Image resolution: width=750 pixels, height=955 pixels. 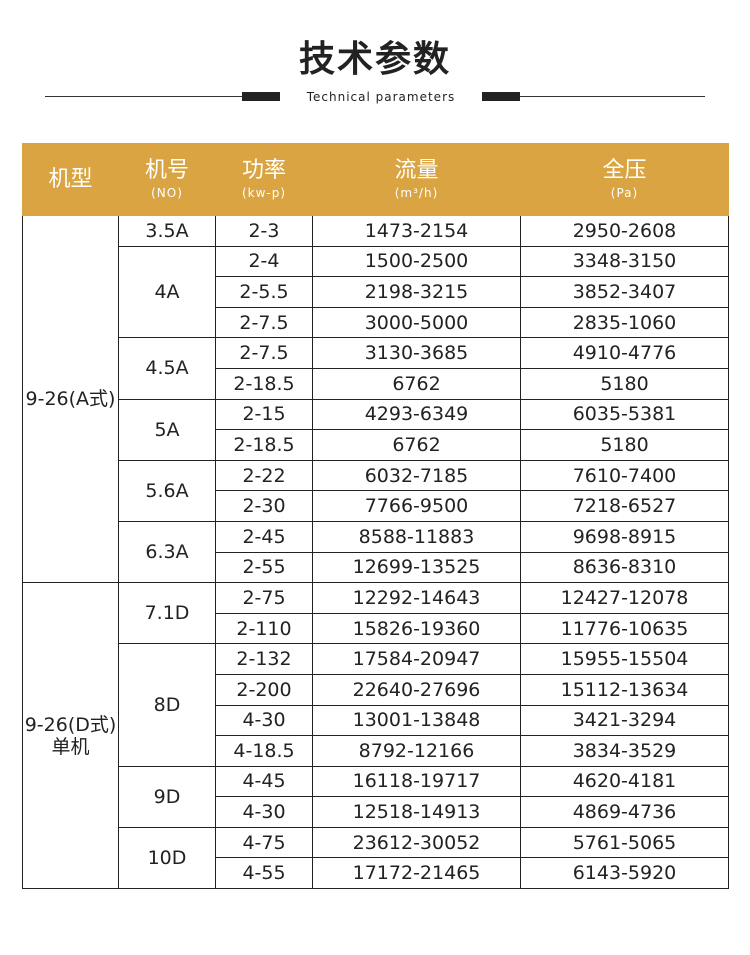 What do you see at coordinates (416, 659) in the screenshot?
I see `cell: 17584-20947` at bounding box center [416, 659].